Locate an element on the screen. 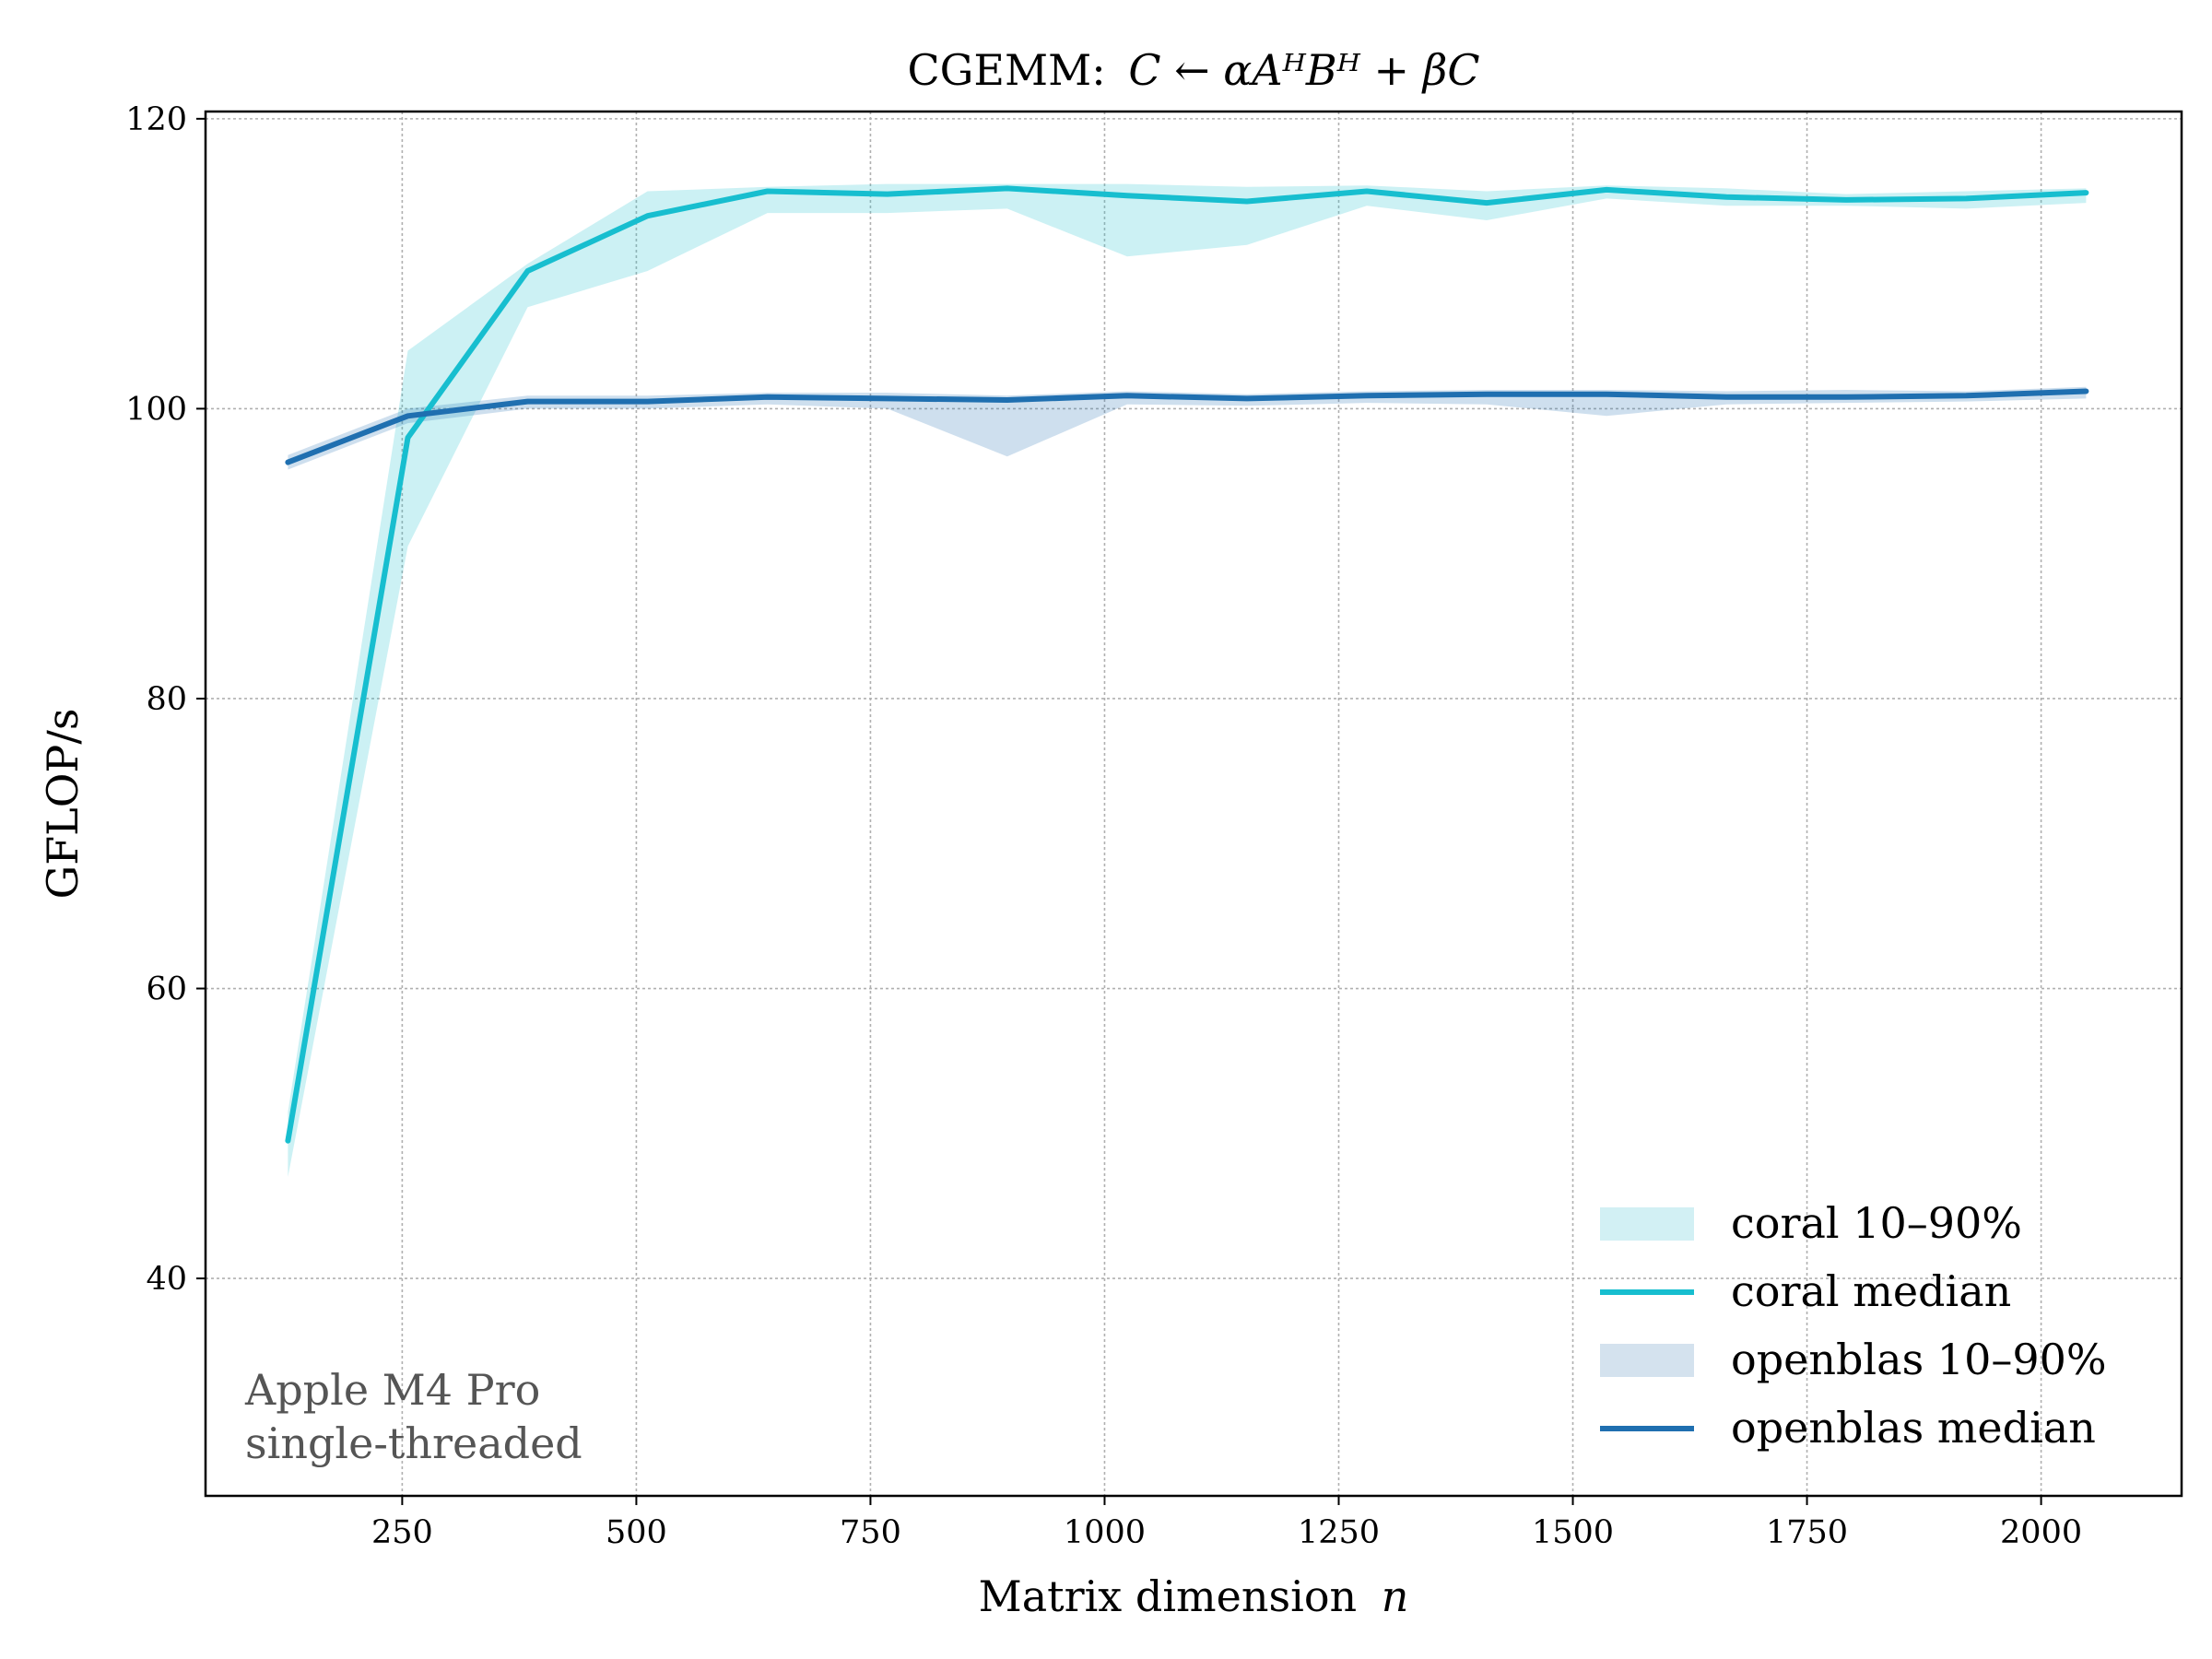 This screenshot has width=2212, height=1659. y-tick-label: 80 is located at coordinates (166, 699).